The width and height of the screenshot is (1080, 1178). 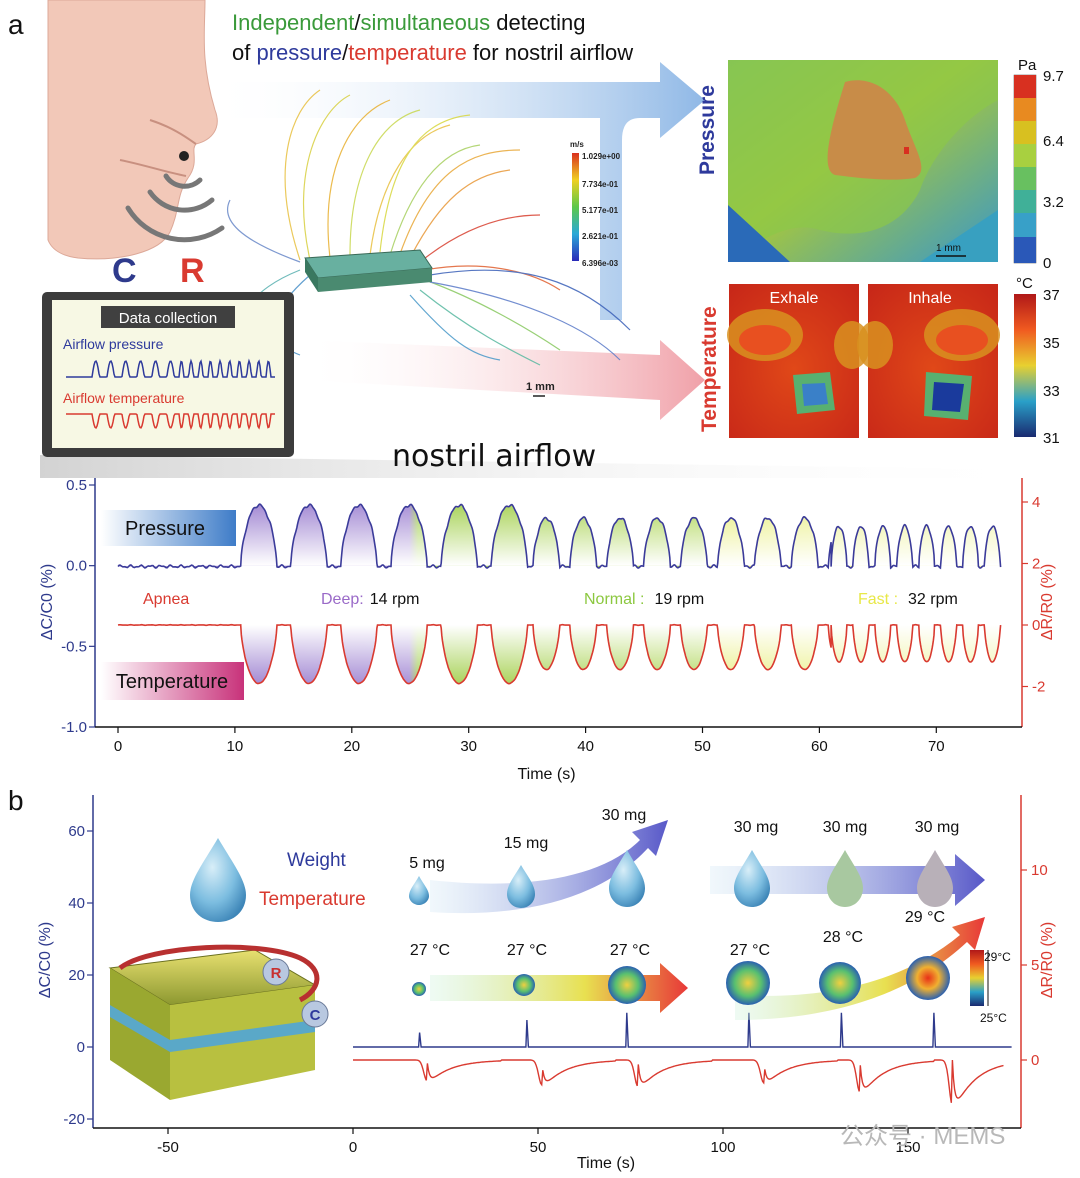 I want to click on chart-b-x-tick-label: 150, so click(x=907, y=1147).